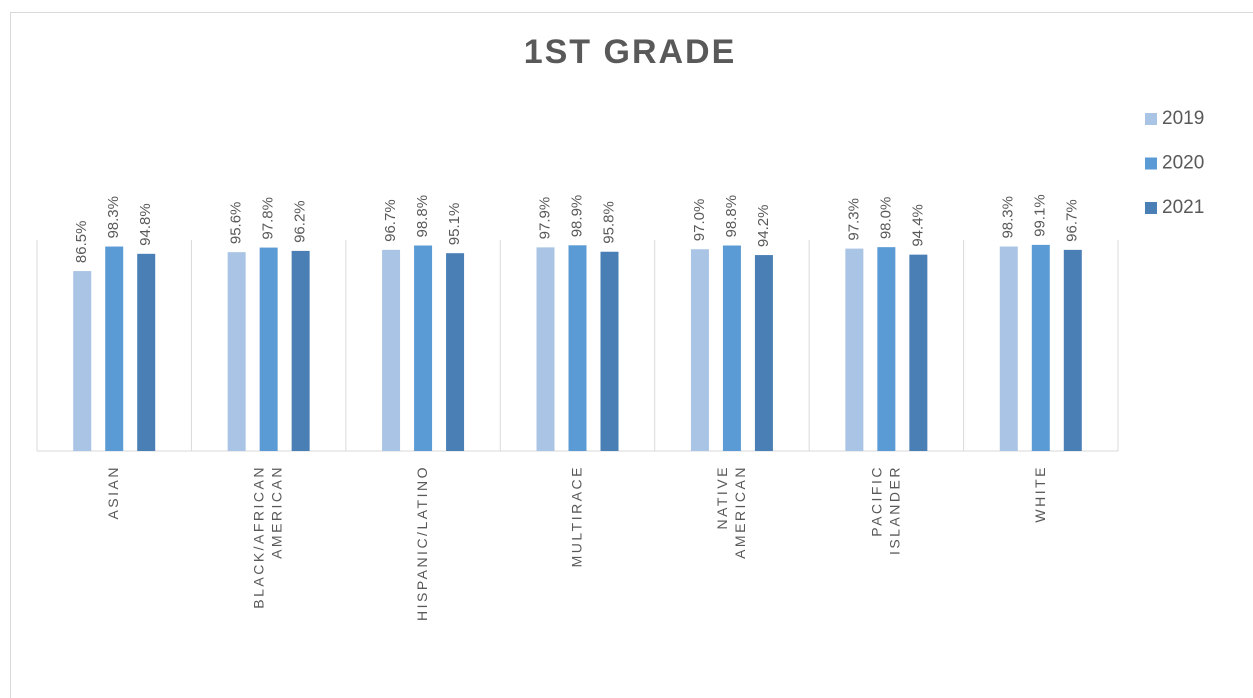 The image size is (1253, 698). Describe the element at coordinates (630, 52) in the screenshot. I see `chart-title: 1ST GRADE` at that location.